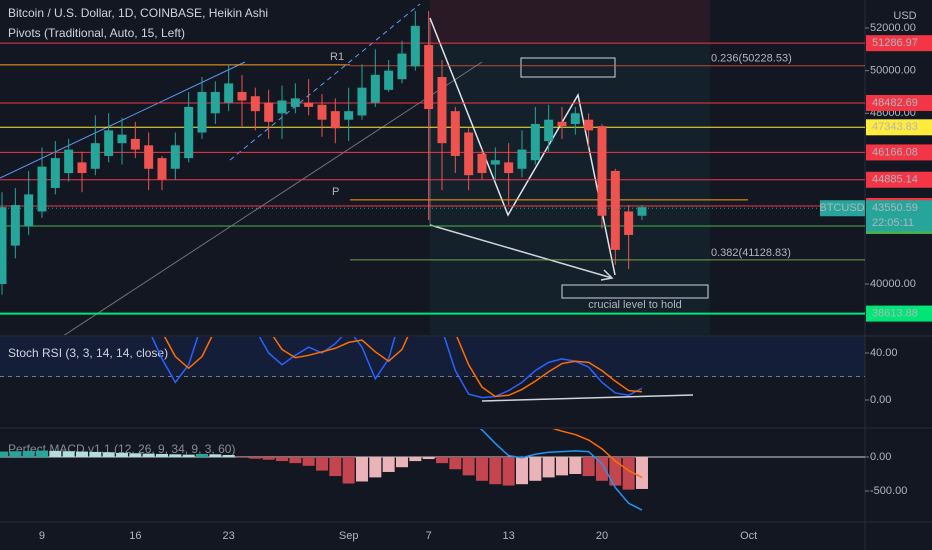 The image size is (932, 550). Describe the element at coordinates (337, 57) in the screenshot. I see `pivot-label: R1` at that location.